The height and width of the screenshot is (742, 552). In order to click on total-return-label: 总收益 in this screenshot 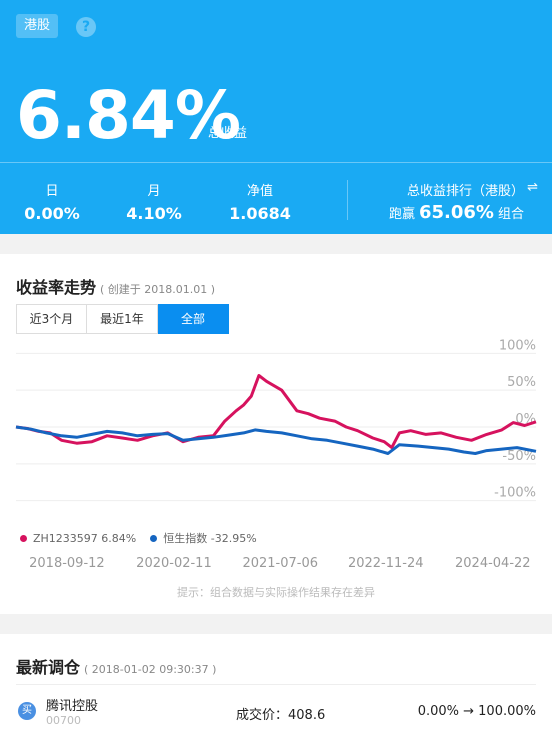, I will do `click(228, 133)`.